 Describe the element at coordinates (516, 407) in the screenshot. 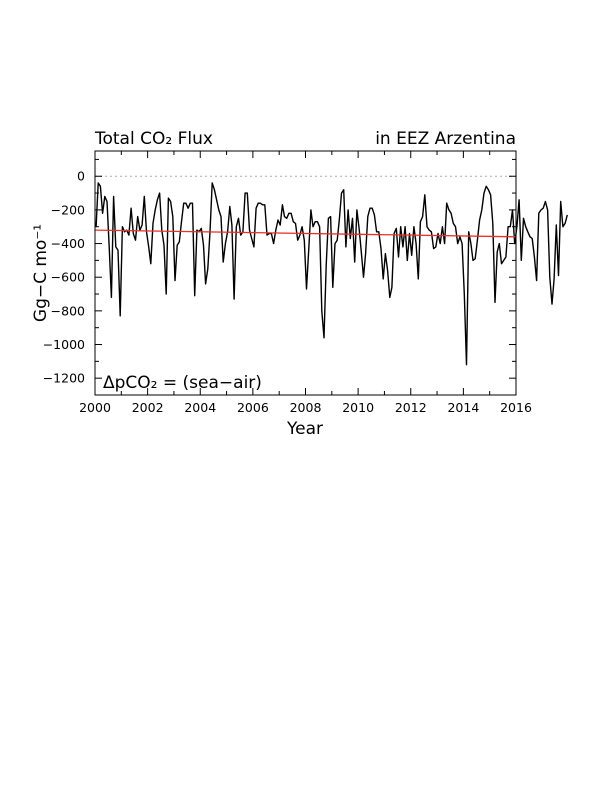

I see `x-tick-label: 2016` at that location.